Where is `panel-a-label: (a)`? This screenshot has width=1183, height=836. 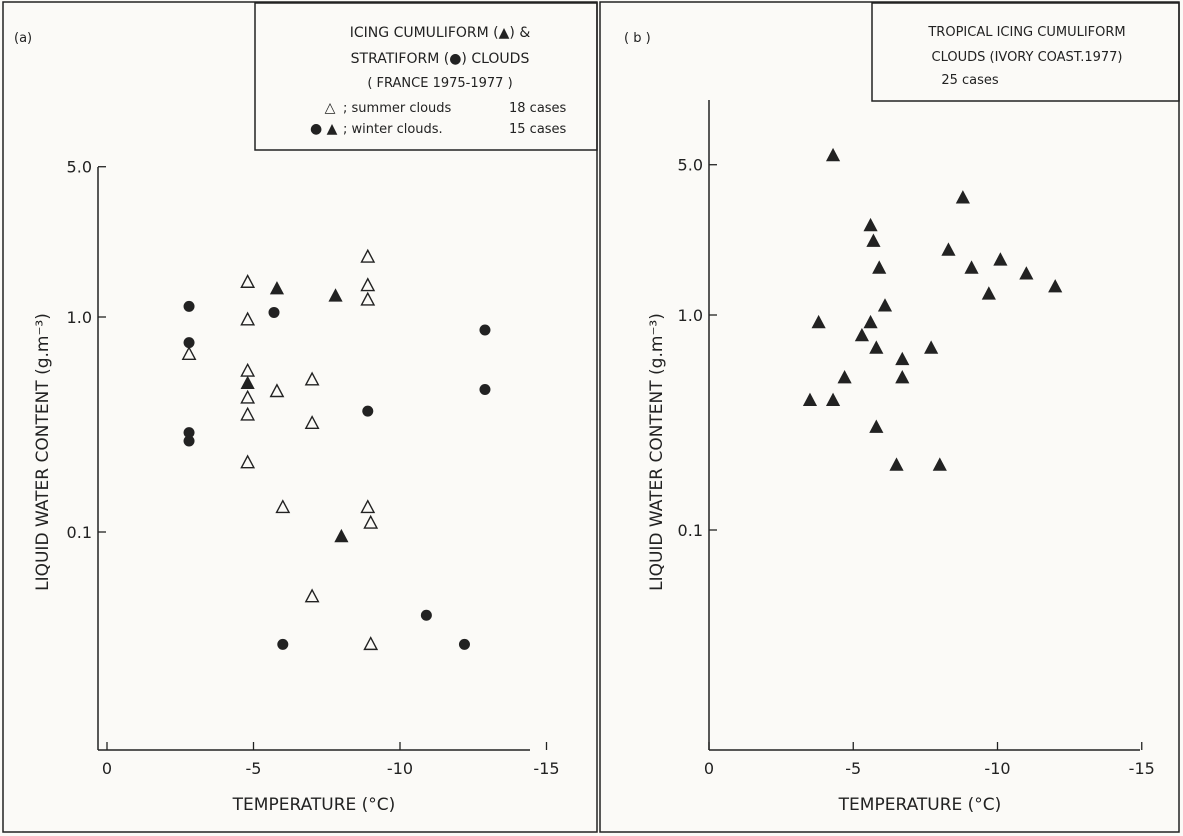
panel-a-label: (a) is located at coordinates (23, 38).